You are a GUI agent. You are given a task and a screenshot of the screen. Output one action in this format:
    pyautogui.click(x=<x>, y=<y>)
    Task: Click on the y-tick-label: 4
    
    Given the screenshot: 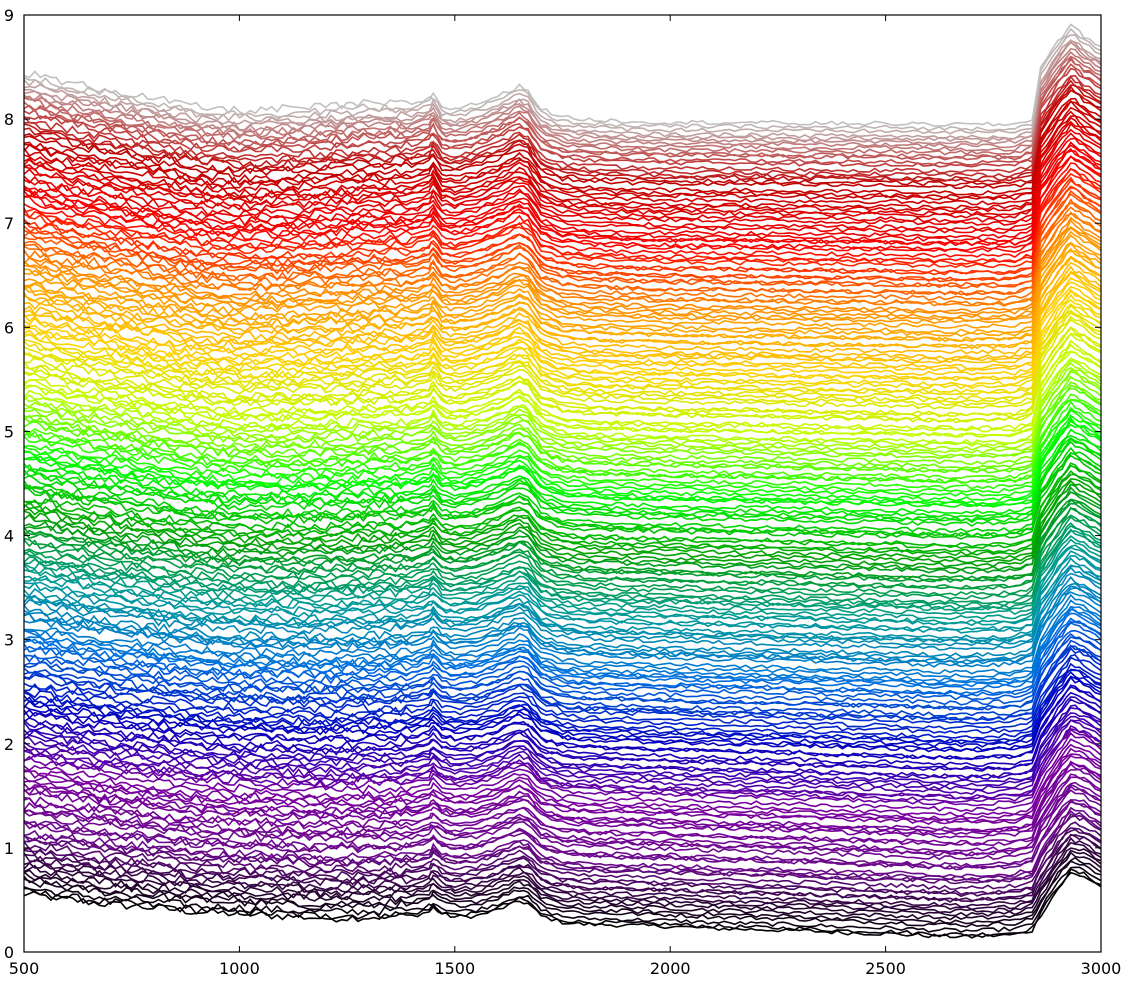 What is the action you would take?
    pyautogui.click(x=9, y=536)
    